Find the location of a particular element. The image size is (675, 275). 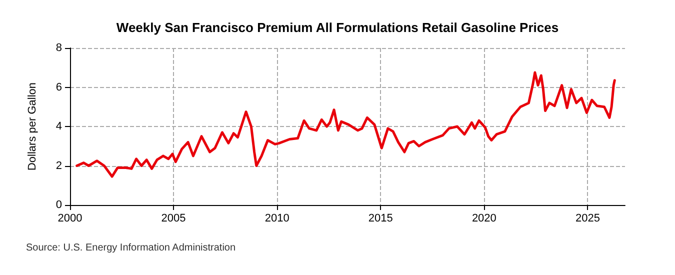

x-tick-label: 2010 is located at coordinates (277, 218).